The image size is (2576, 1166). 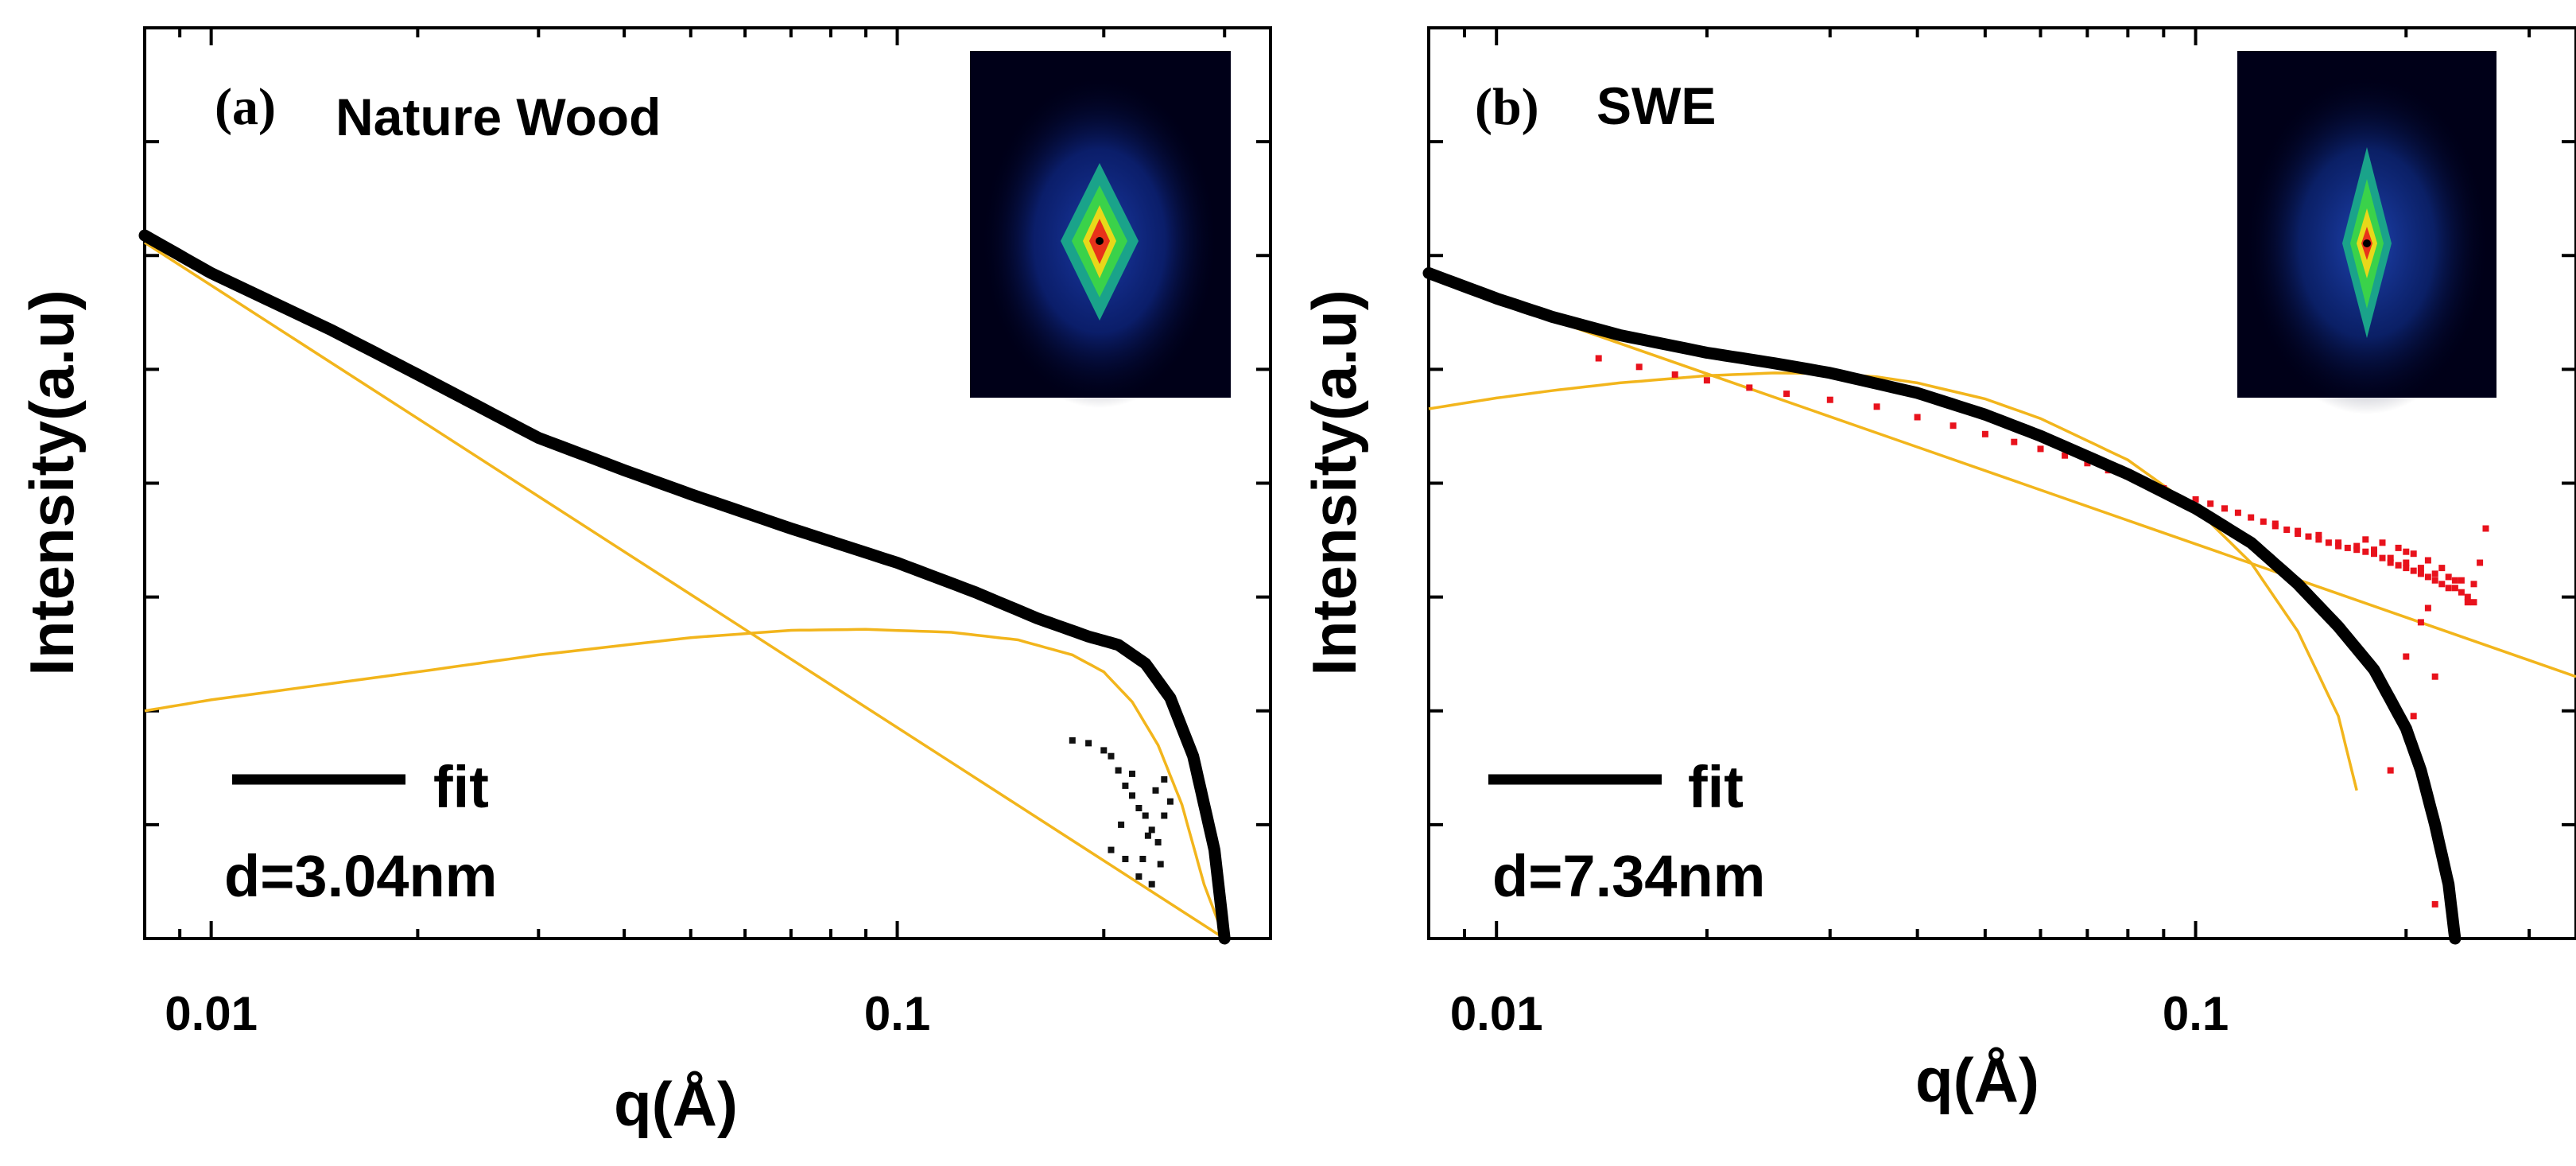 What do you see at coordinates (1628, 876) in the screenshot?
I see `d-spacing-annotation: d=7.34nm` at bounding box center [1628, 876].